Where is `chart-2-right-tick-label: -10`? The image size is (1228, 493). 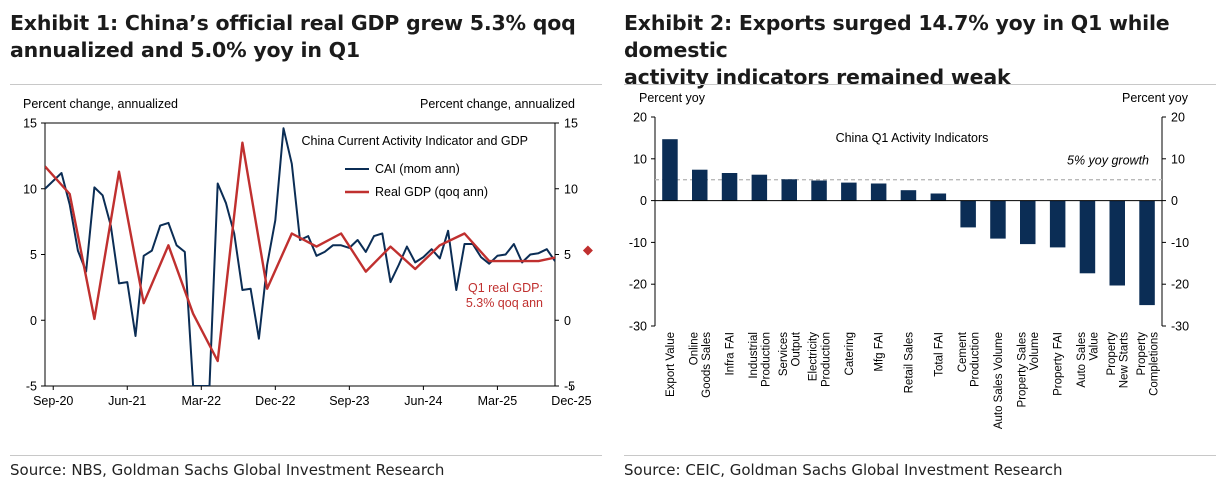
chart-2-right-tick-label: -10 is located at coordinates (1180, 243).